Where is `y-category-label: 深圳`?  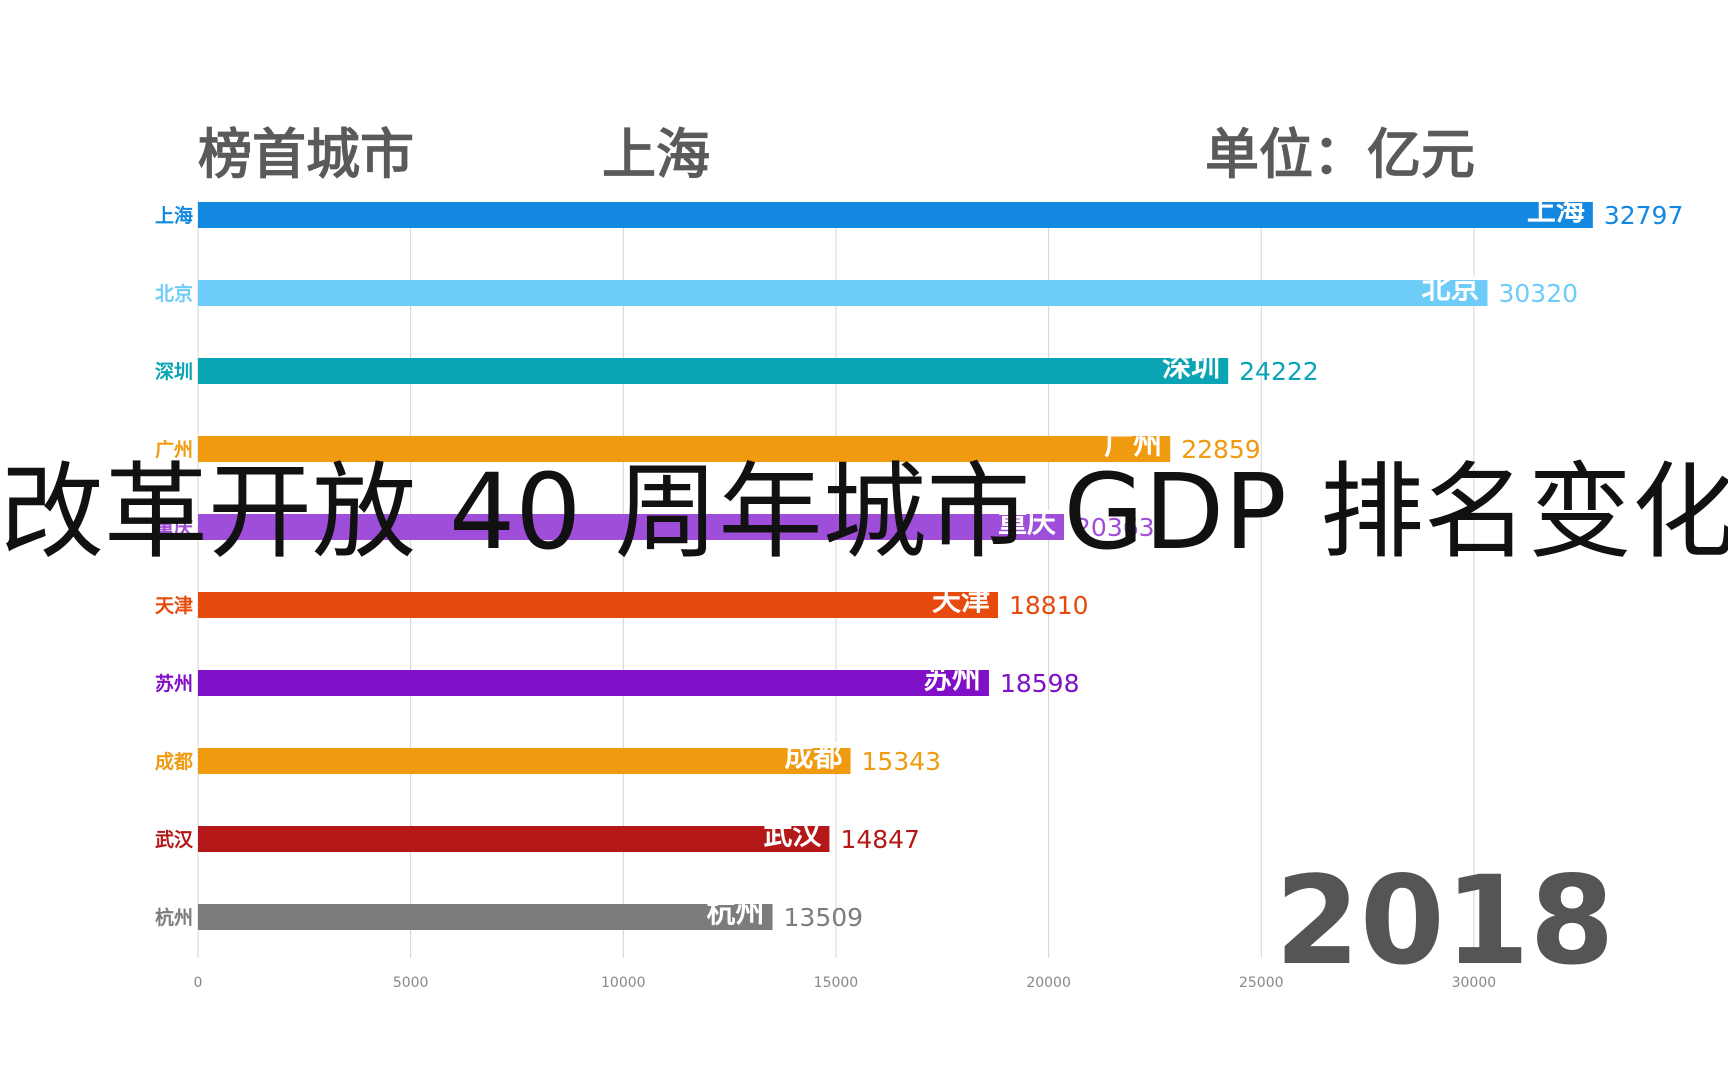 y-category-label: 深圳 is located at coordinates (174, 371).